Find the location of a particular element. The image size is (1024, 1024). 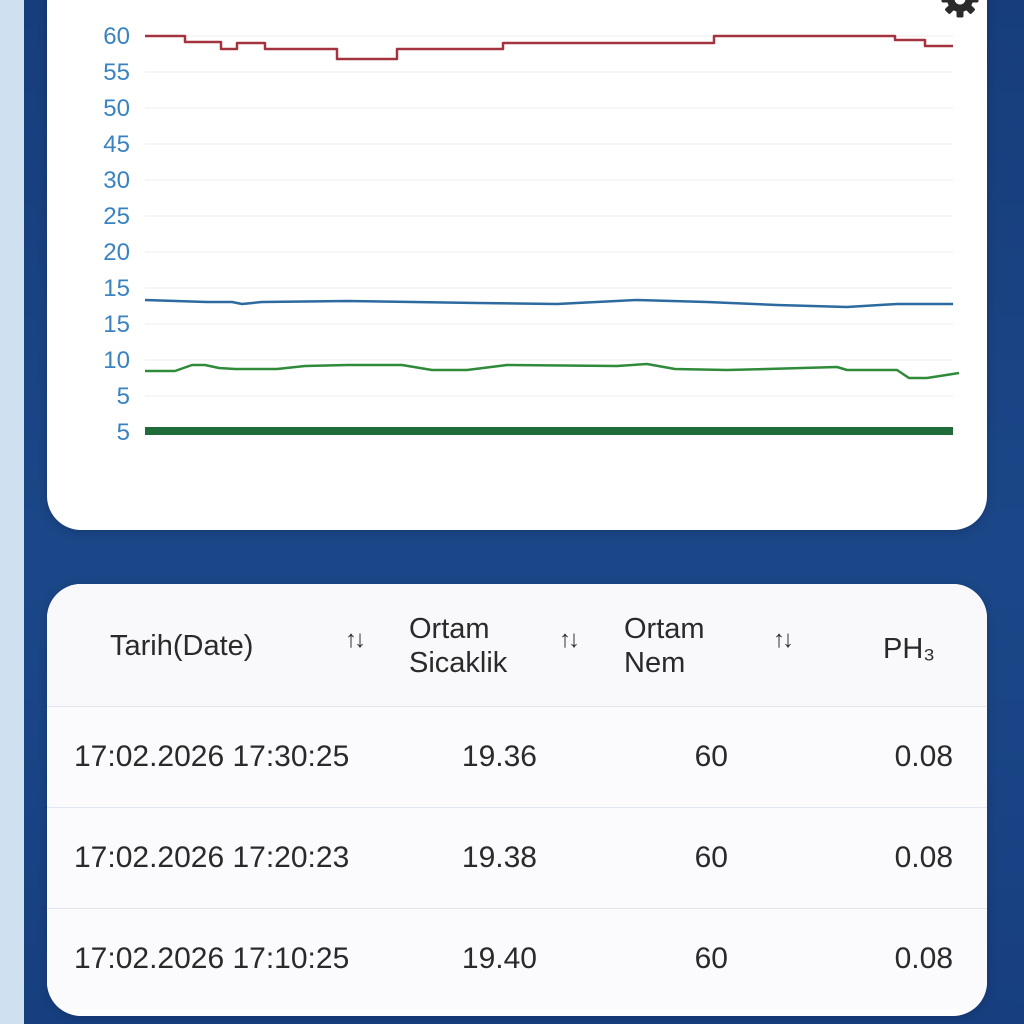

settings-gear-icon is located at coordinates (960, 9).